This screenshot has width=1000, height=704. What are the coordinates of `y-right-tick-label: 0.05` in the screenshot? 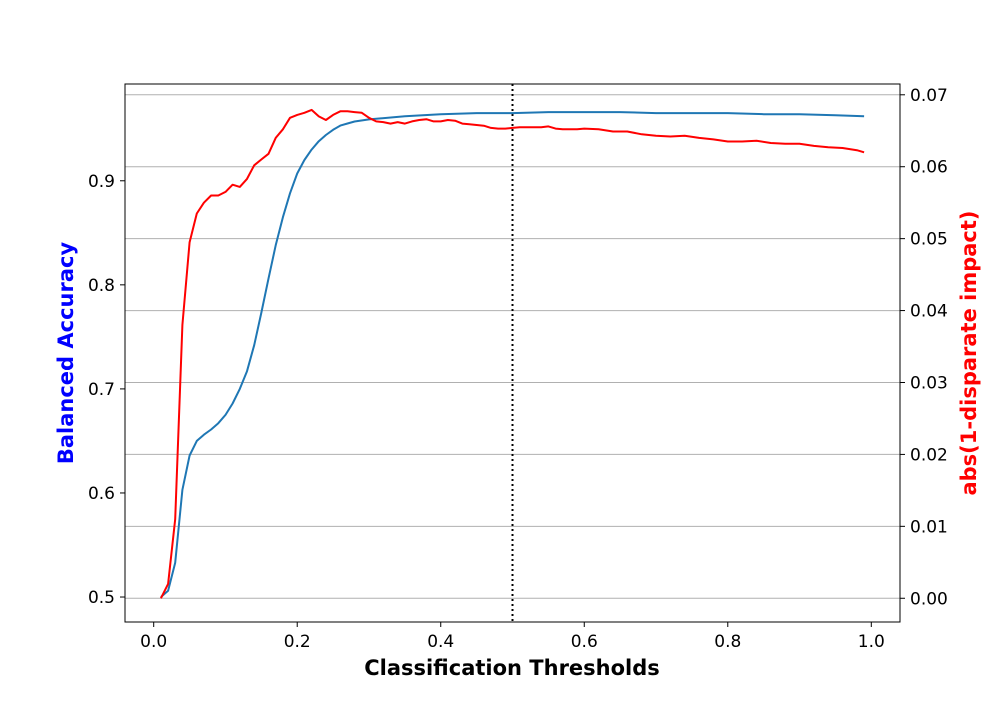 It's located at (929, 240).